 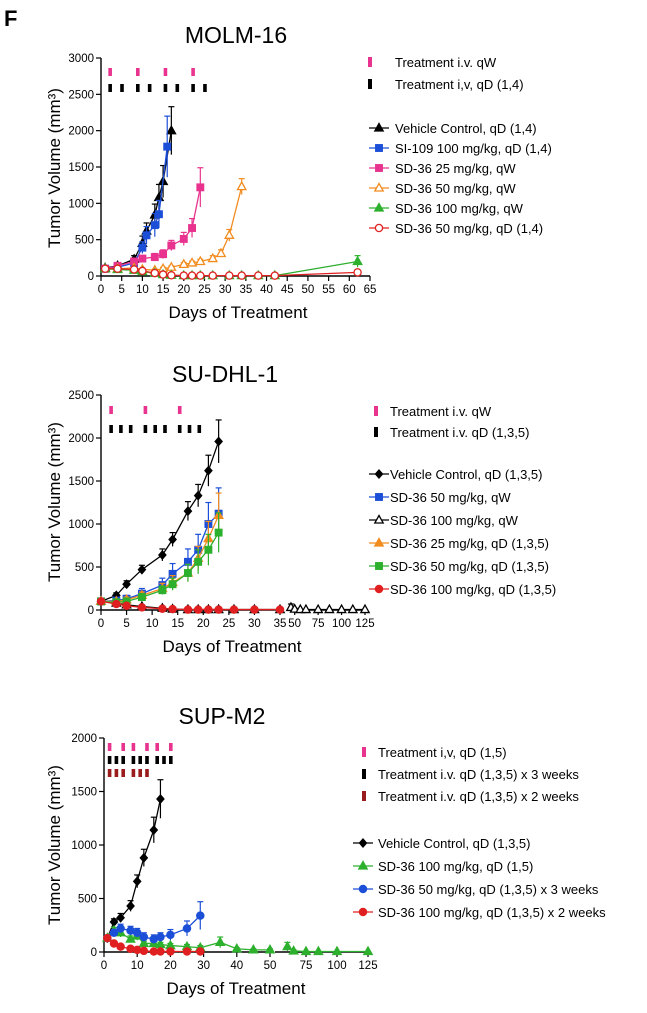 I want to click on x-tick-label: 50, so click(x=308, y=290).